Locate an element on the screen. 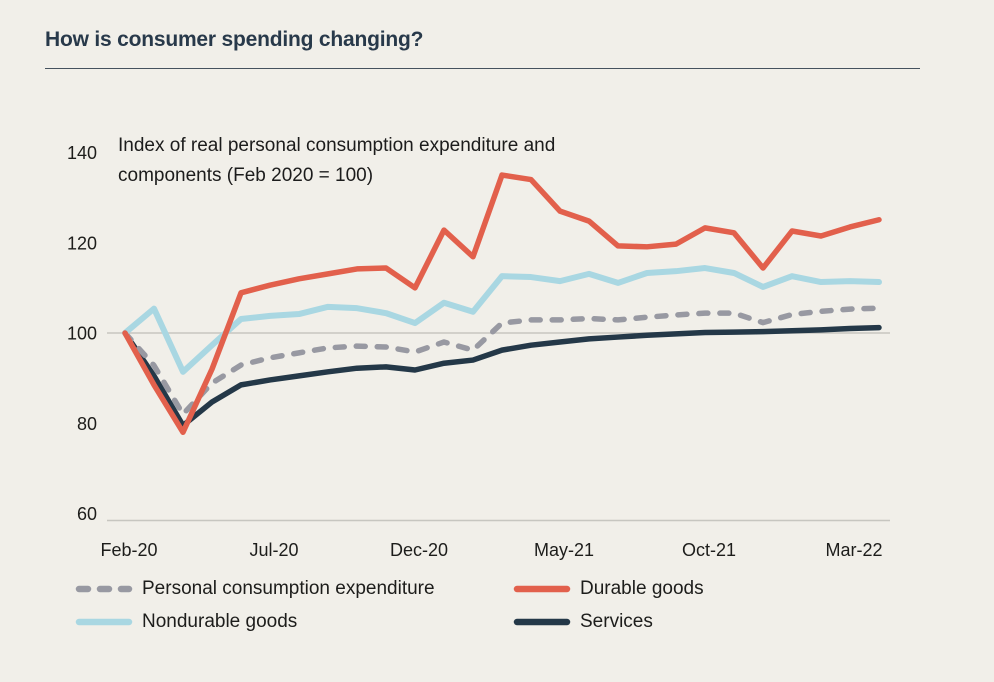 The width and height of the screenshot is (994, 682). y-tick-label: 60 is located at coordinates (87, 514).